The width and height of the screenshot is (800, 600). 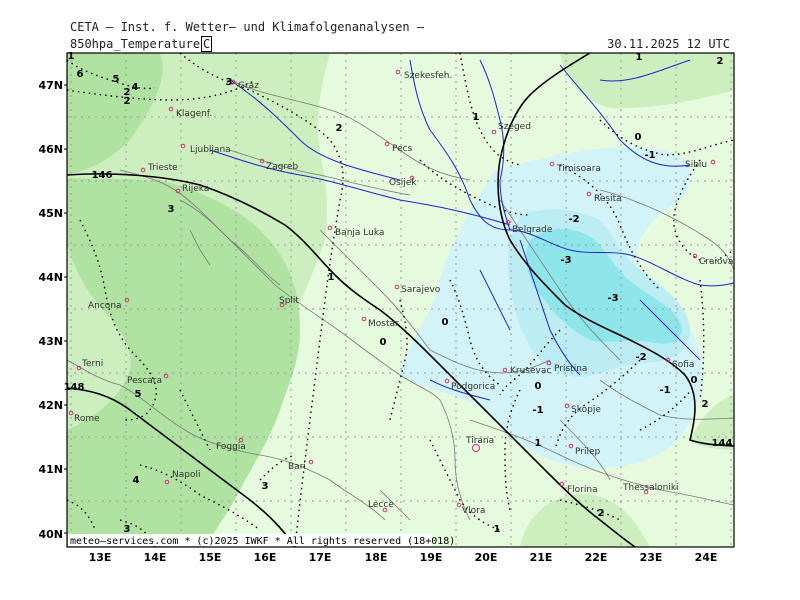 I want to click on city-prilep: Prilep, so click(x=584, y=450).